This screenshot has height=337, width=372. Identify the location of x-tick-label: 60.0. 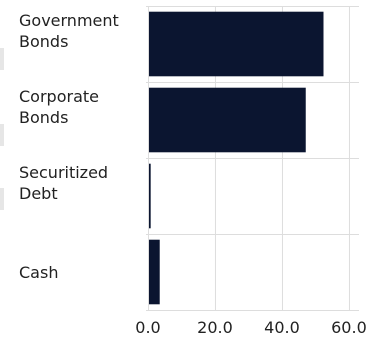
(349, 327).